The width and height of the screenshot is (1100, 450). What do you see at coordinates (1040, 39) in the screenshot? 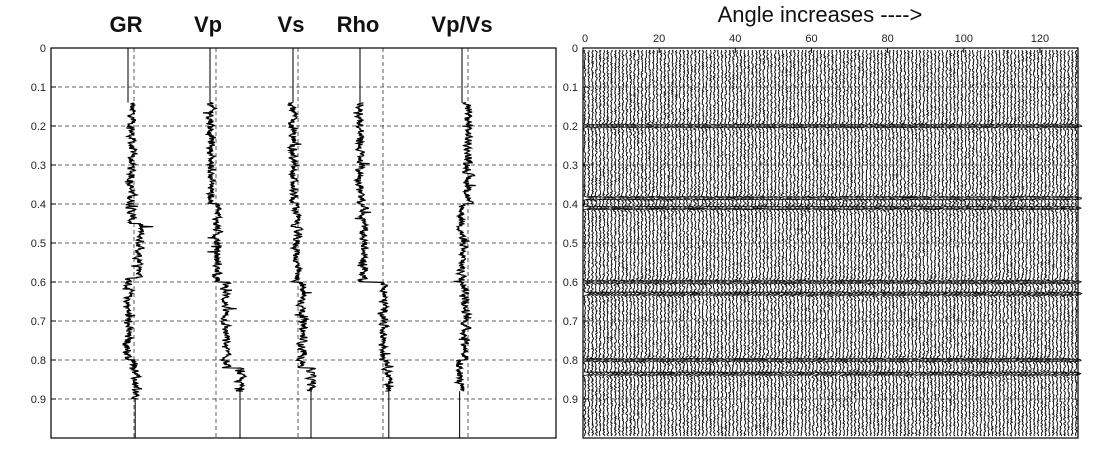
I see `x-tick-label: 120` at bounding box center [1040, 39].